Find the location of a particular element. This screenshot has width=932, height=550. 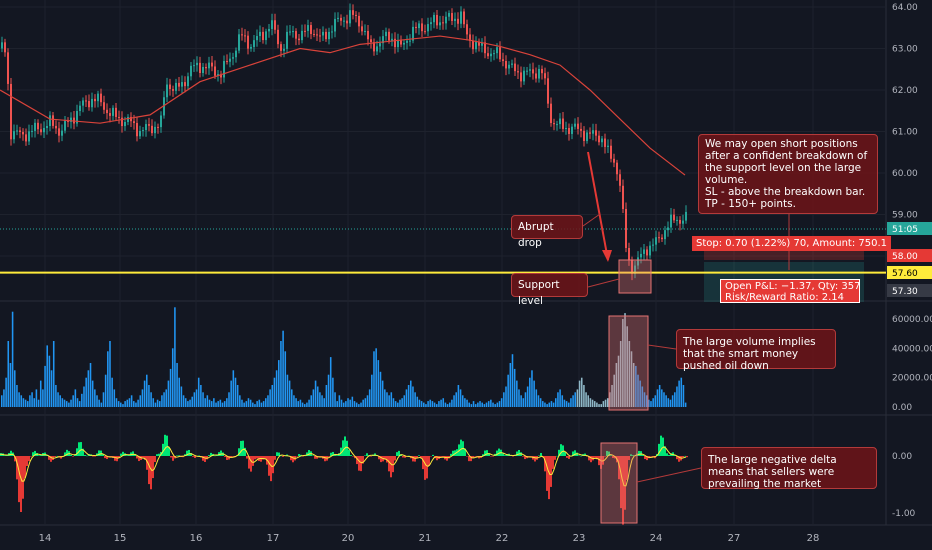

abrupt-drop-annotation: Abrupt drop is located at coordinates (547, 232).